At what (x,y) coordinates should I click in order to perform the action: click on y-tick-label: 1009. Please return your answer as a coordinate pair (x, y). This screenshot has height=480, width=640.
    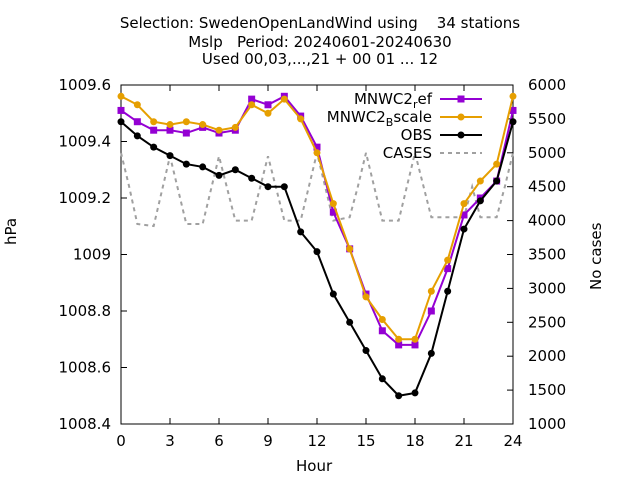
    Looking at the image, I should click on (92, 255).